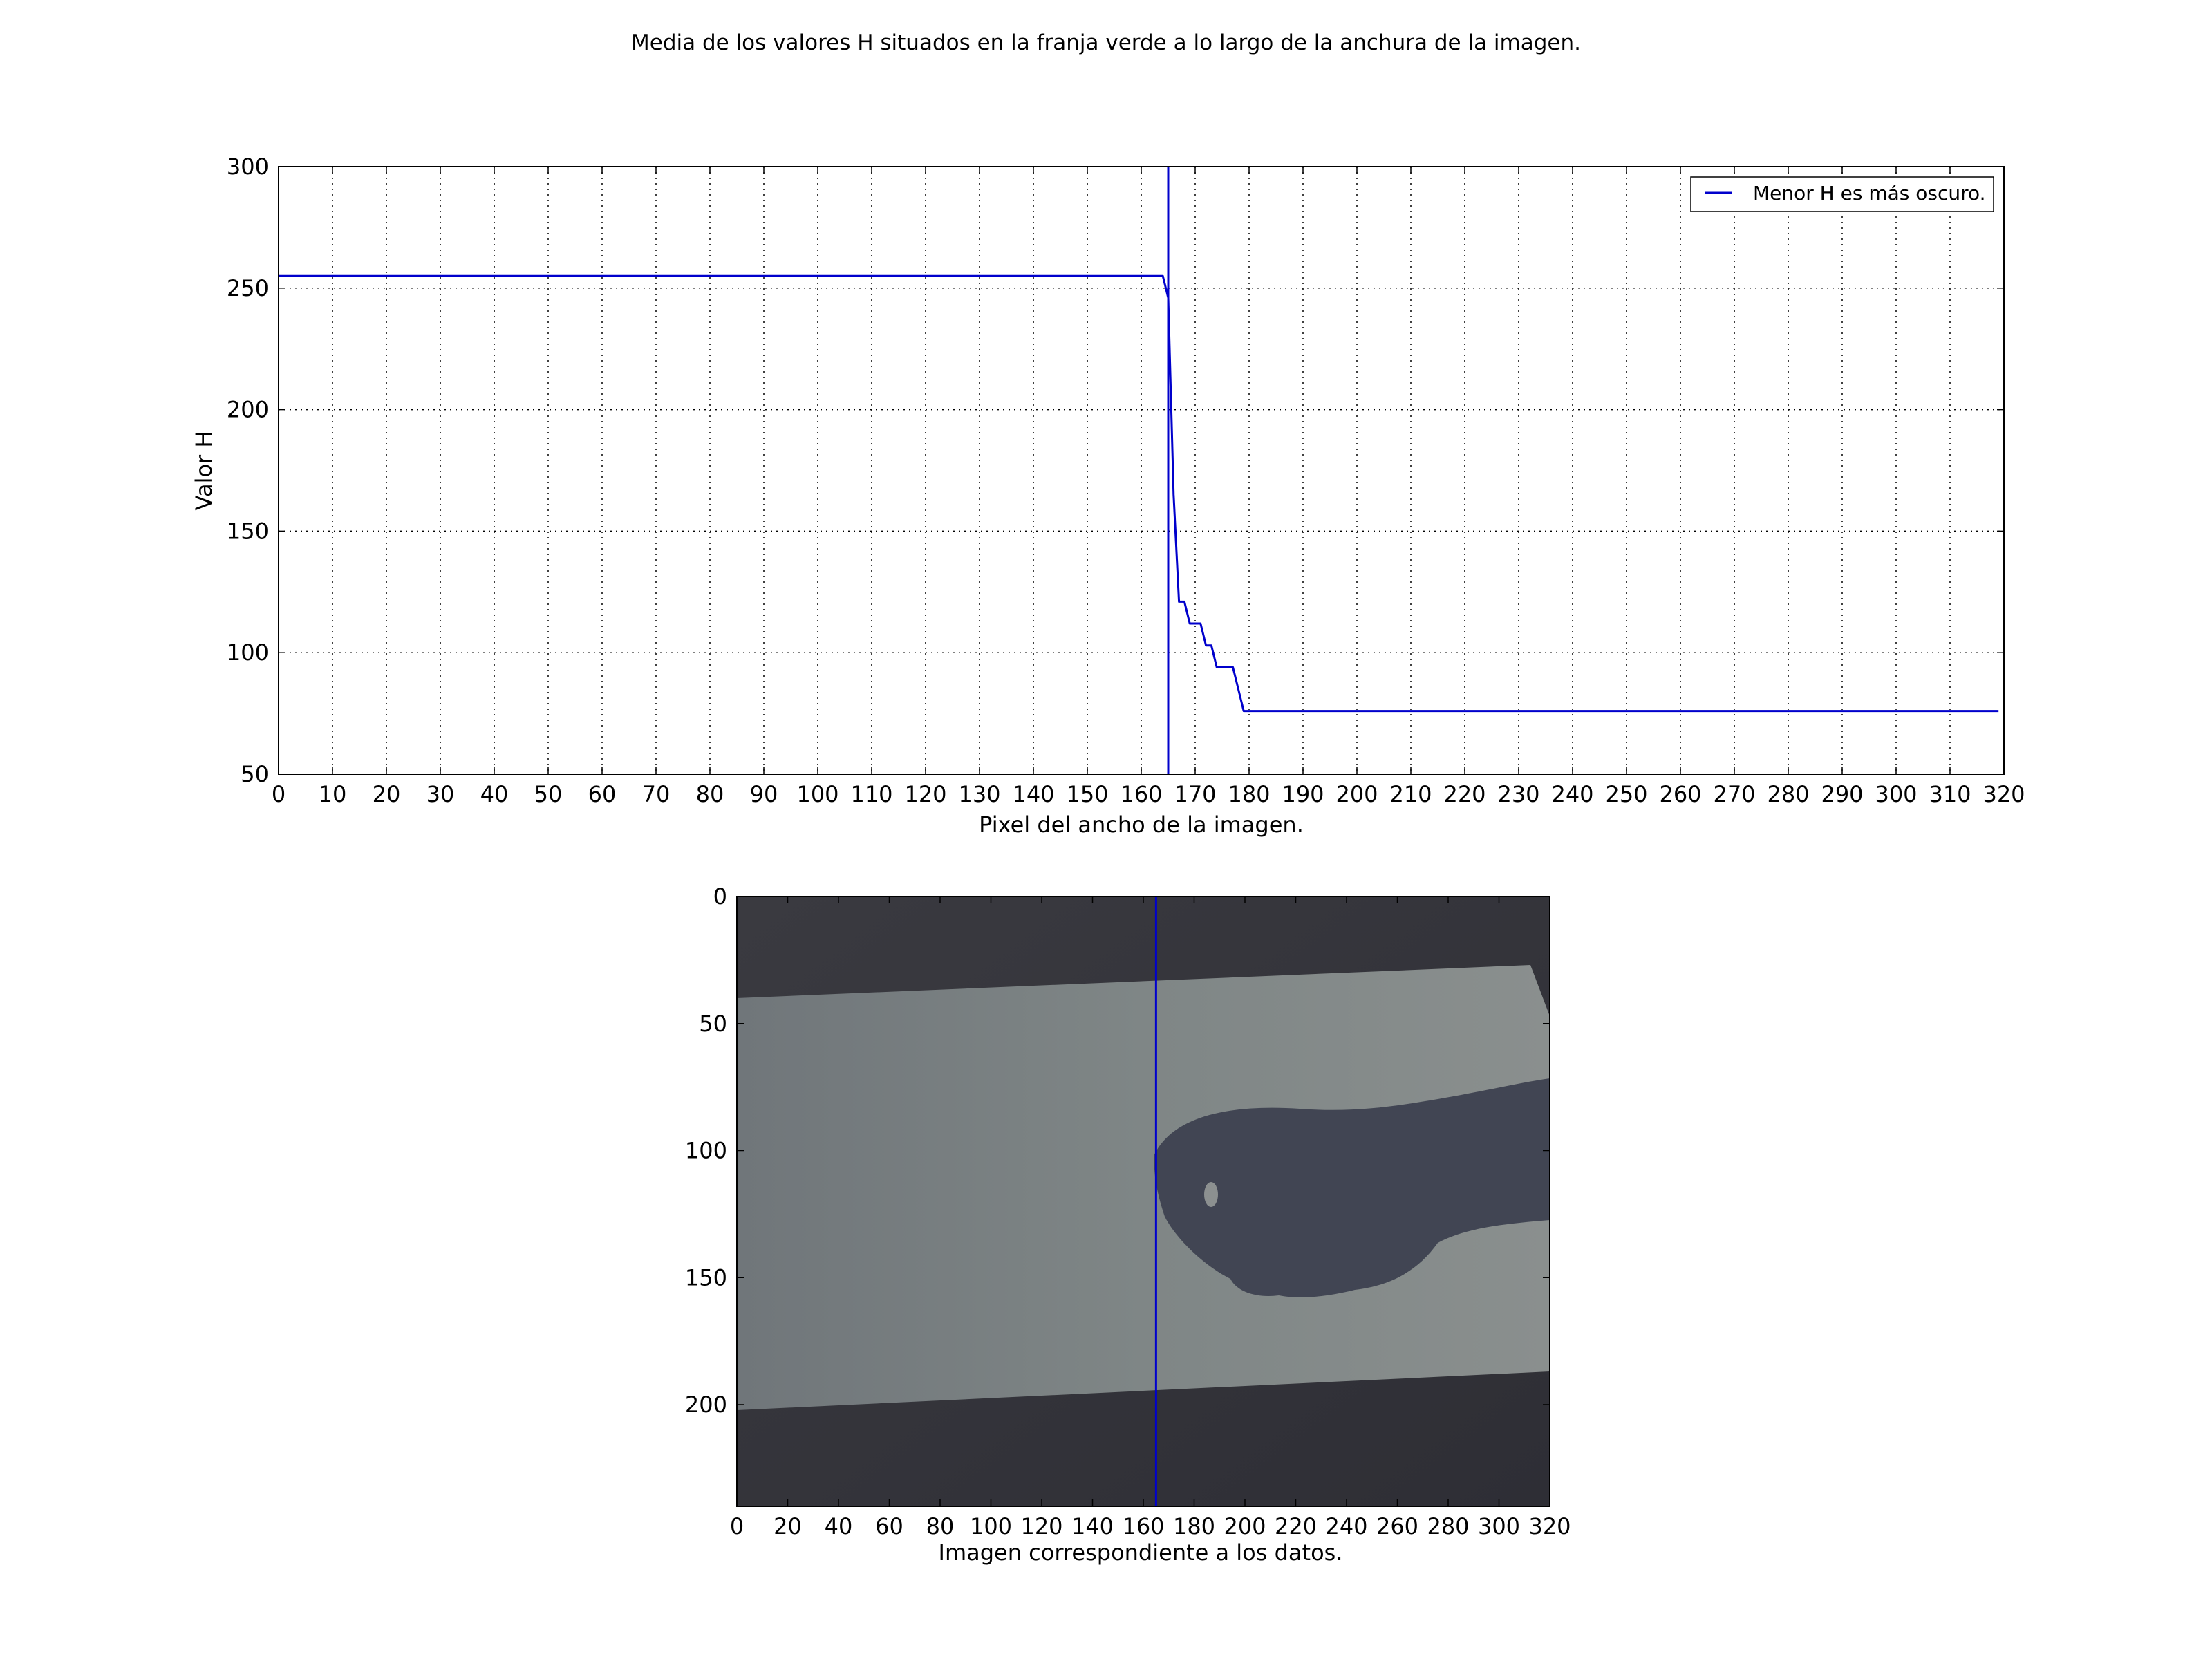 This screenshot has width=2212, height=1659. I want to click on x-tick-label: 210, so click(1410, 794).